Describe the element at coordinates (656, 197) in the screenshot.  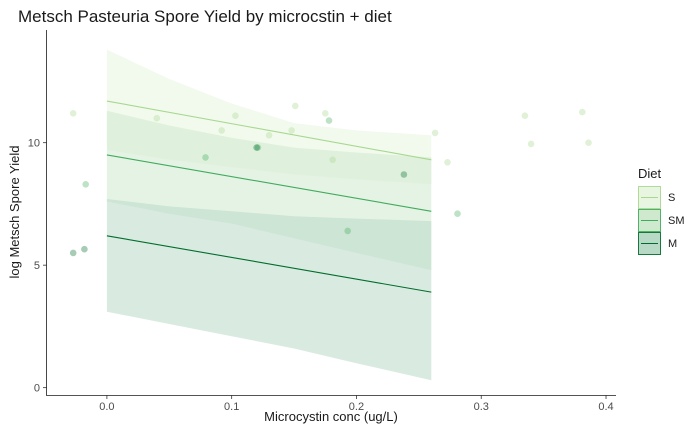
I see `legend-item-s: S` at that location.